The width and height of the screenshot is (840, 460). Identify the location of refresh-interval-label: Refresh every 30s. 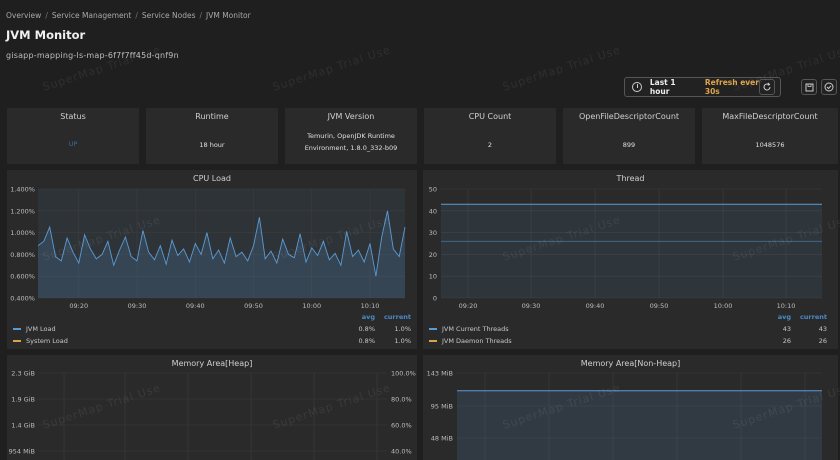
(734, 87).